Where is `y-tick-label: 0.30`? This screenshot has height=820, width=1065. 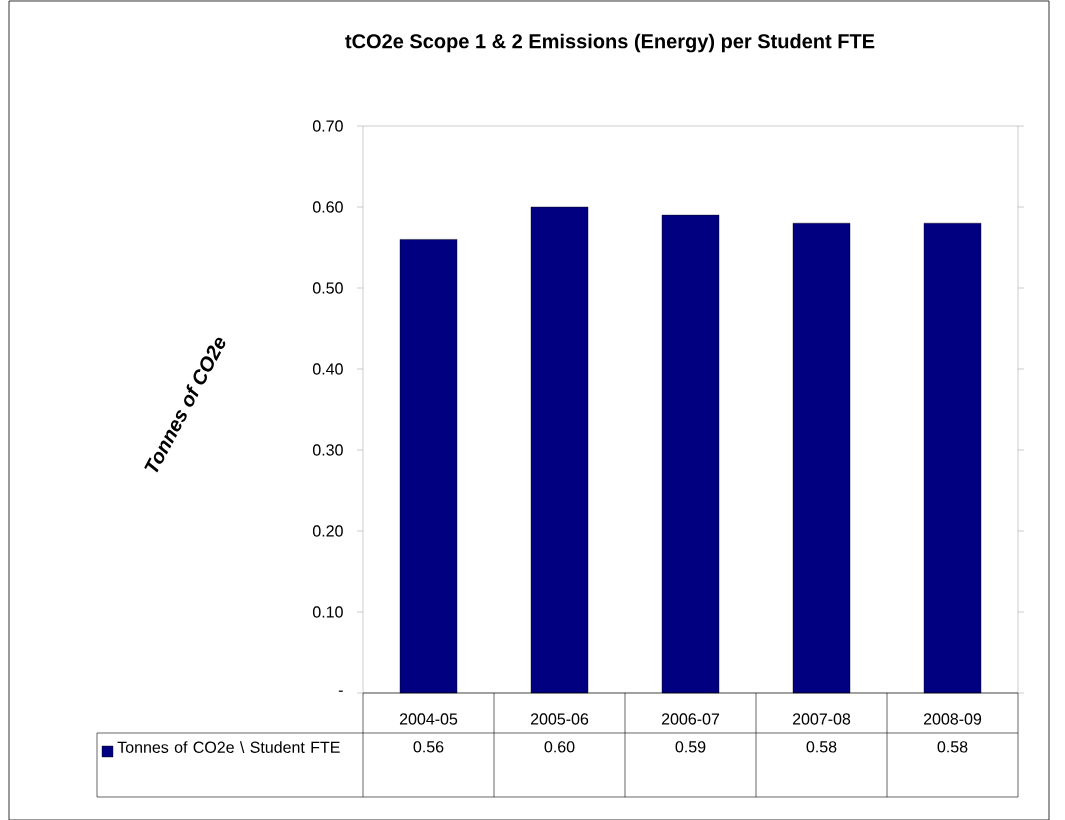
y-tick-label: 0.30 is located at coordinates (327, 450).